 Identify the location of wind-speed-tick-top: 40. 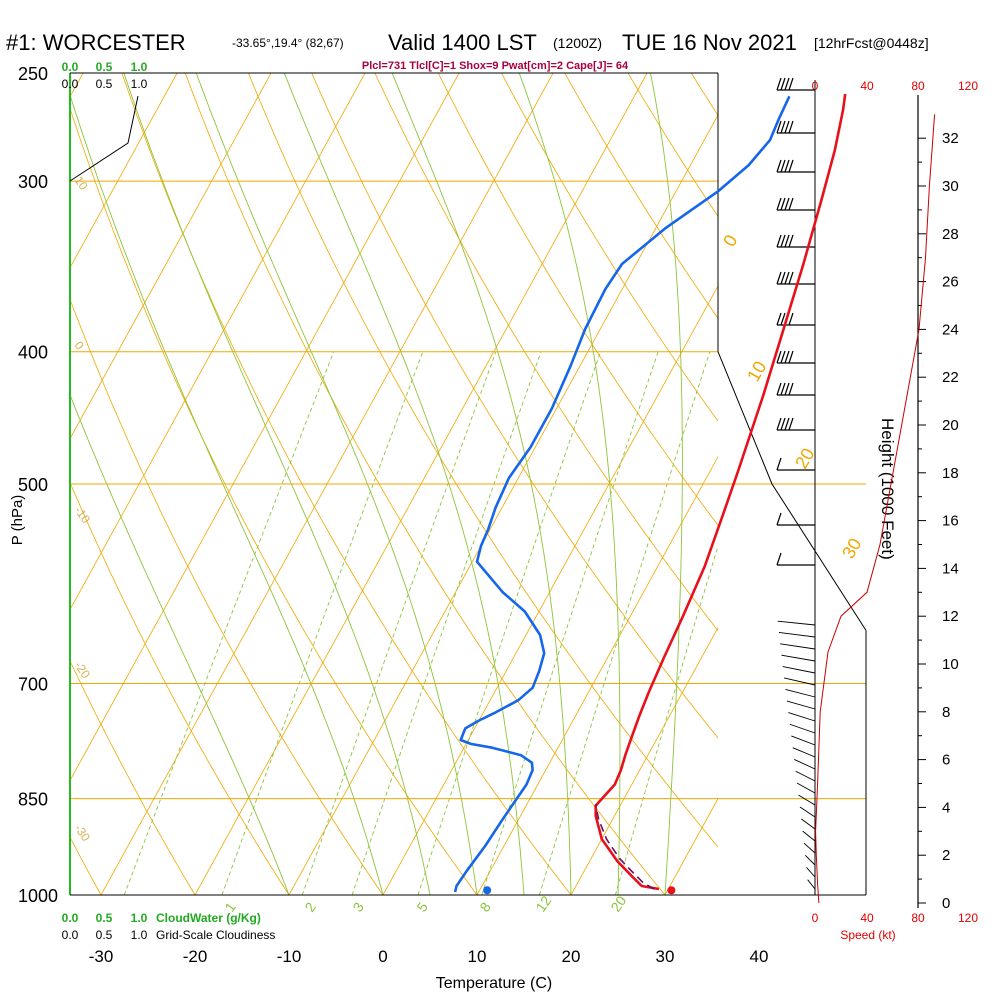
(867, 86).